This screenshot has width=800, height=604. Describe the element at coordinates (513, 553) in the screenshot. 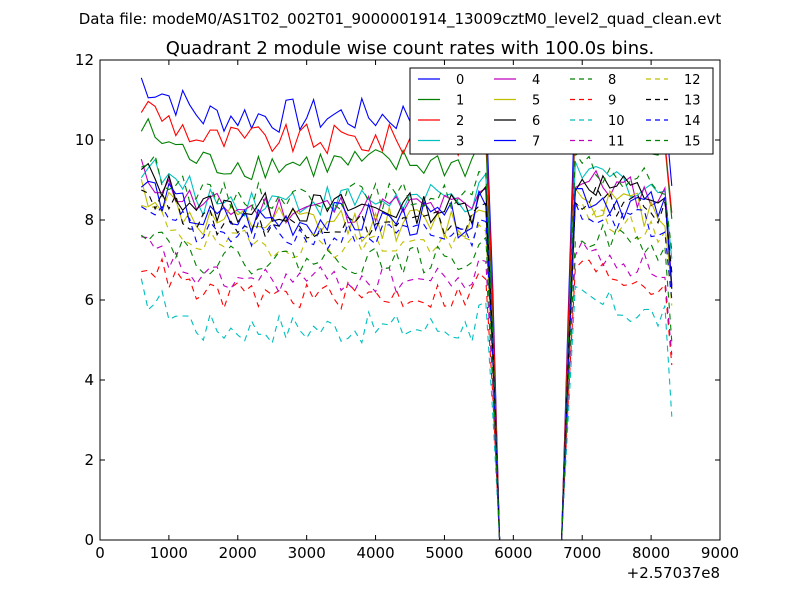

I see `x-tick-label: 6000` at that location.